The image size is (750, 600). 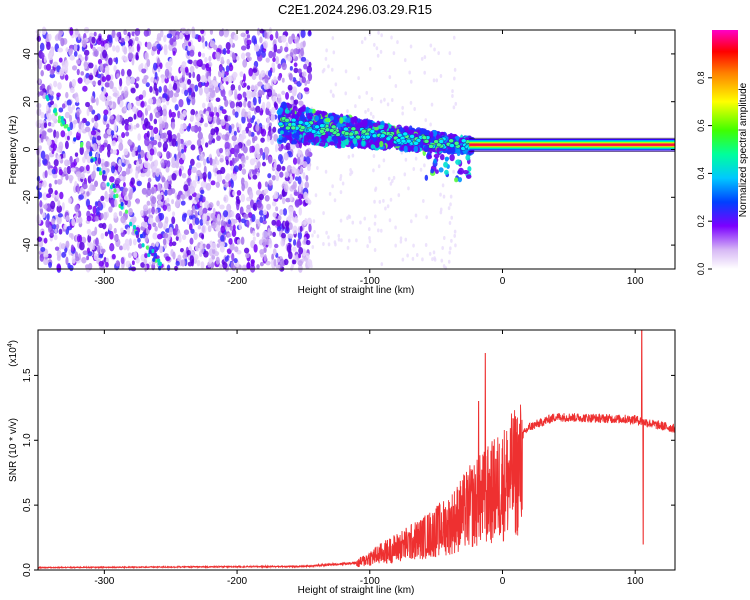 I want to click on spectrogram-x-axis-label: Height of straight line (km), so click(x=356, y=290).